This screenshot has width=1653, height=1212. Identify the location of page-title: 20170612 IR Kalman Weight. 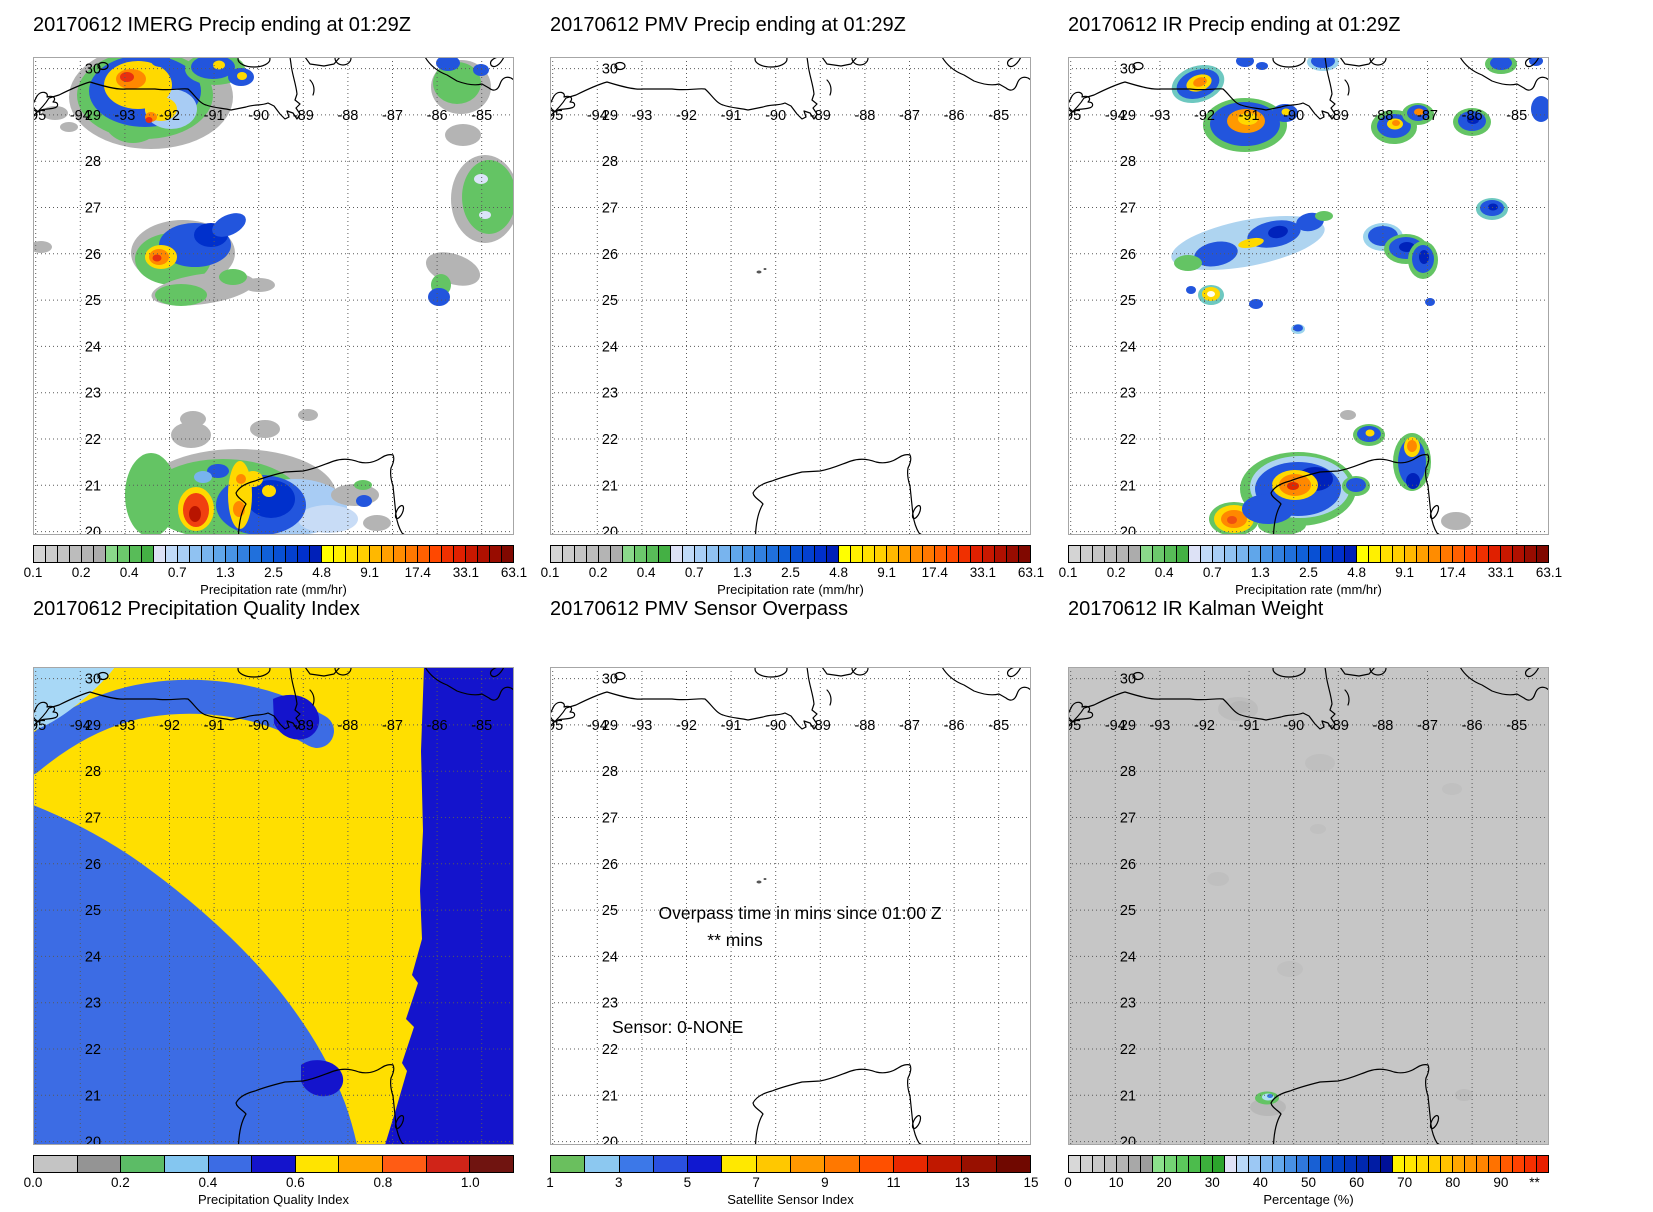
(1196, 609).